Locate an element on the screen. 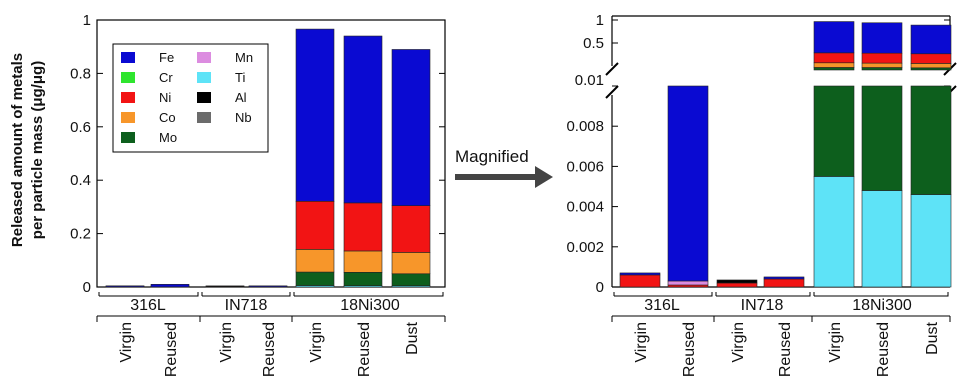 This screenshot has width=963, height=380. legend-label-mo: Mo is located at coordinates (168, 137).